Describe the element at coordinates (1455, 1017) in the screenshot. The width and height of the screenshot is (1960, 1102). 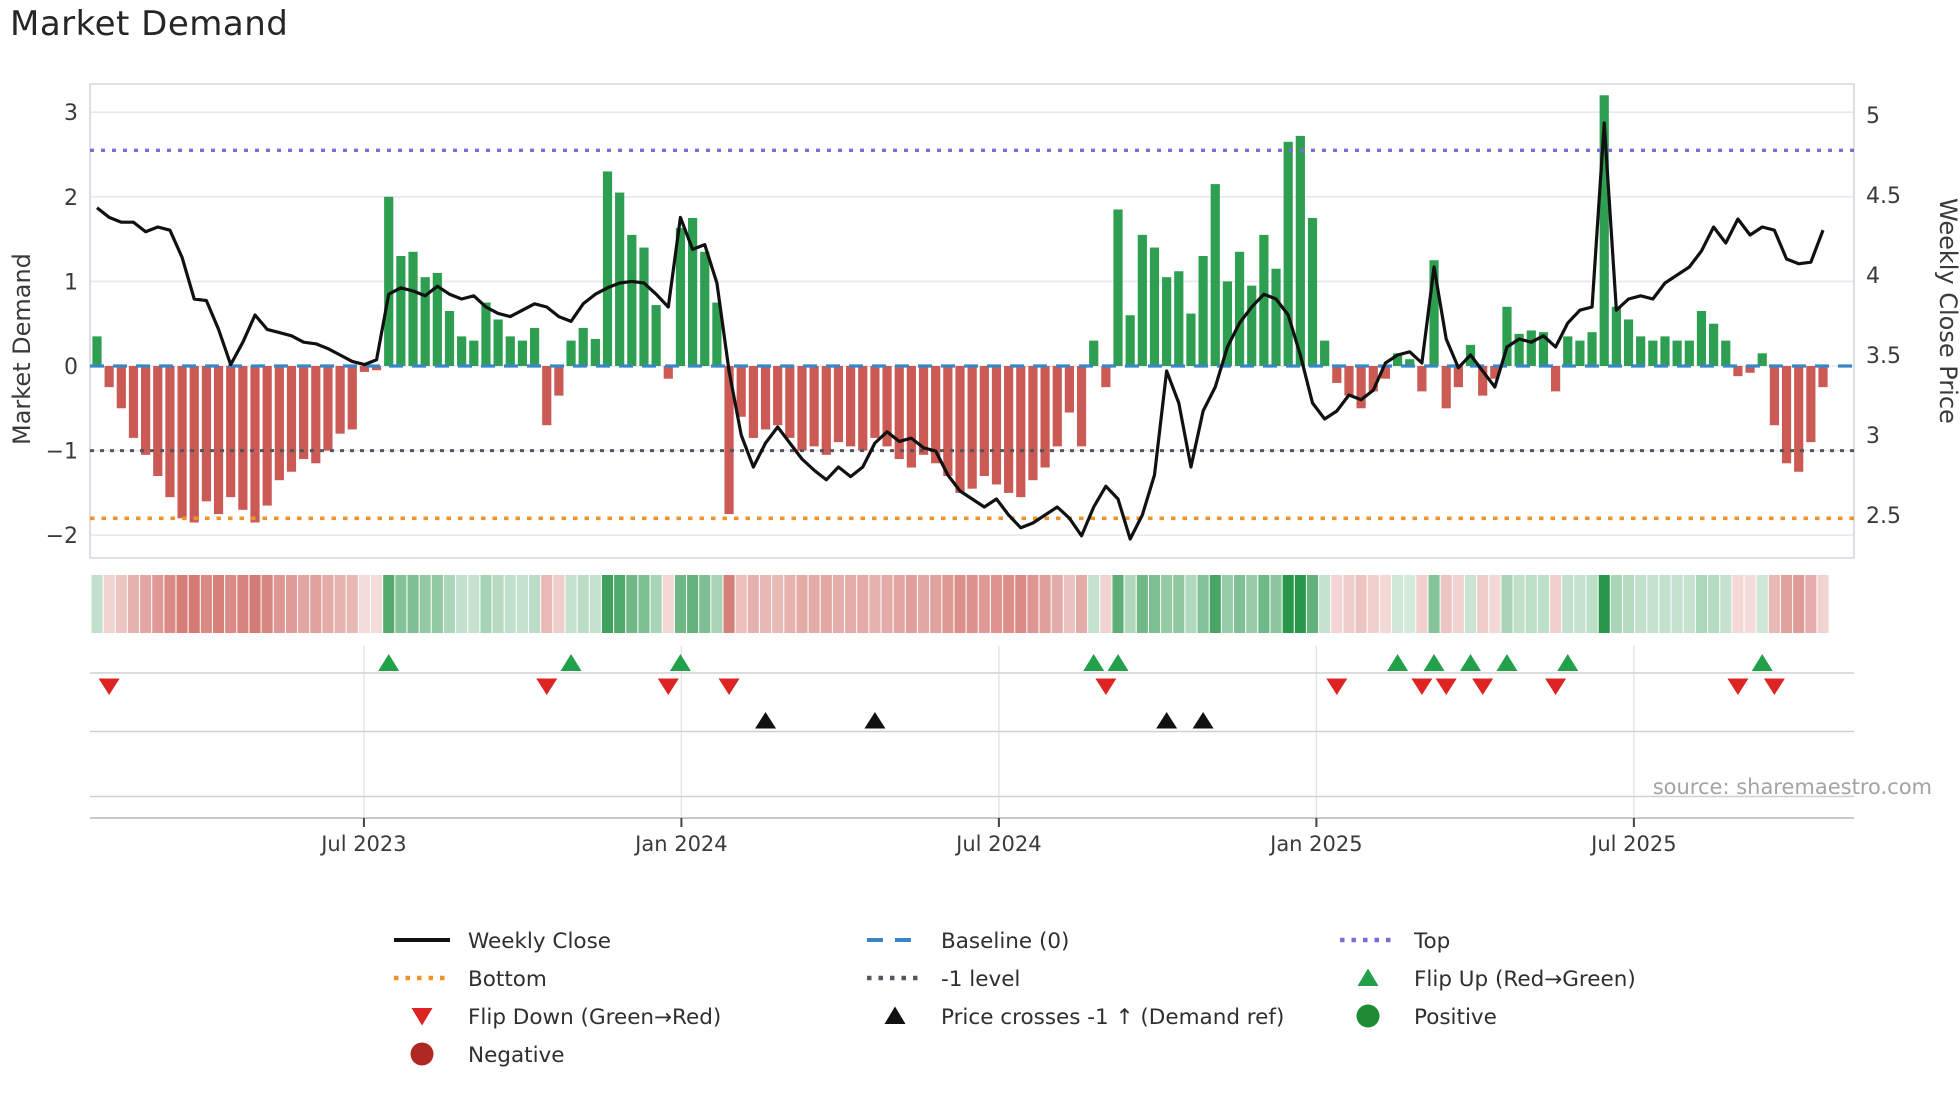
I see `legend-label: Positive` at that location.